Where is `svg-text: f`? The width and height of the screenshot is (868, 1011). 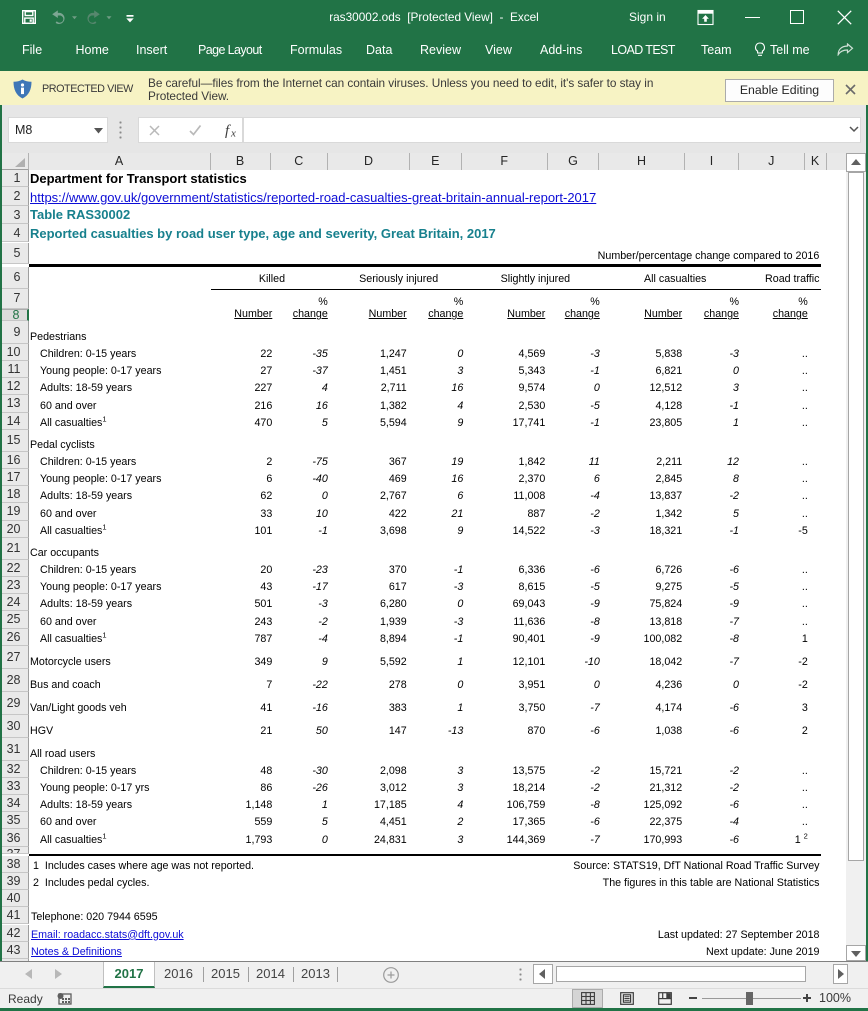
svg-text: f is located at coordinates (228, 131).